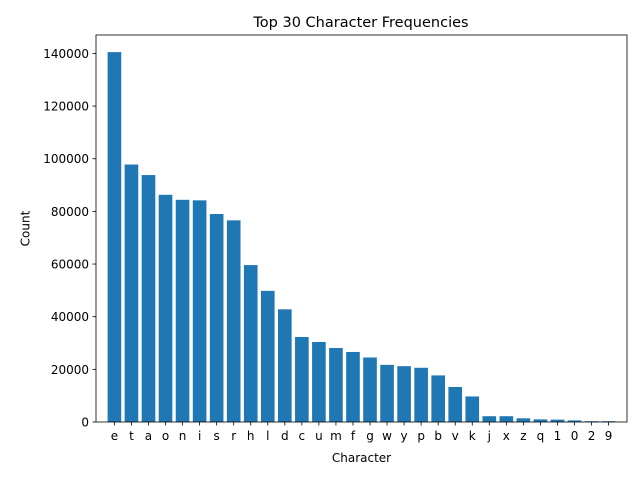  Describe the element at coordinates (540, 420) in the screenshot. I see `bar-q` at that location.